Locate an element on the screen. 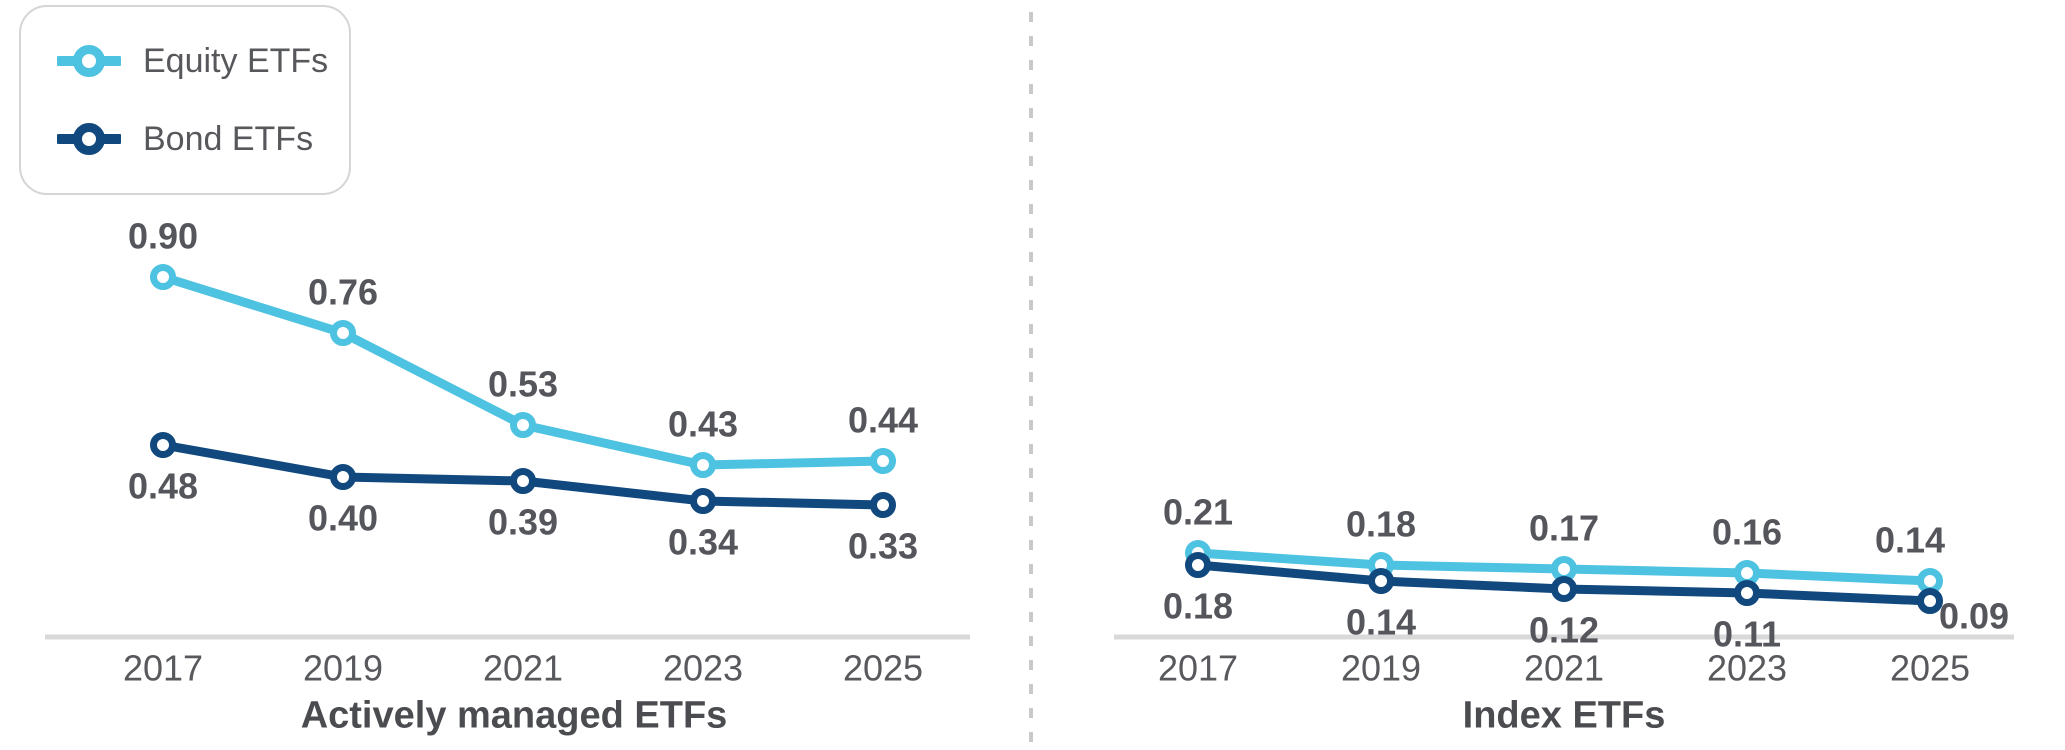 Image resolution: width=2065 pixels, height=750 pixels. equity-series-marker-icon is located at coordinates (89, 61).